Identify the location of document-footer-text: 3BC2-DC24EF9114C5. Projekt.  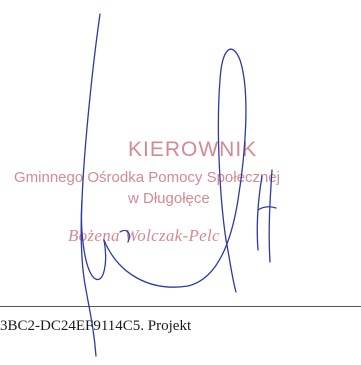
(96, 326).